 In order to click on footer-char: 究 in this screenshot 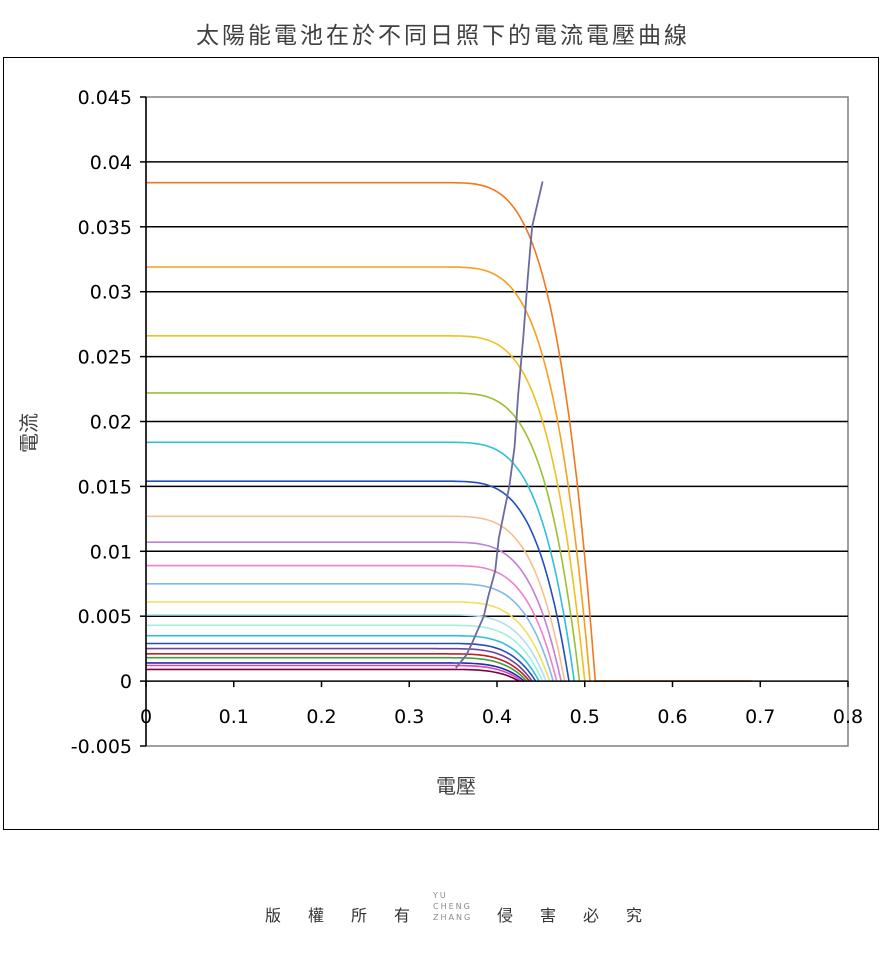, I will do `click(634, 915)`.